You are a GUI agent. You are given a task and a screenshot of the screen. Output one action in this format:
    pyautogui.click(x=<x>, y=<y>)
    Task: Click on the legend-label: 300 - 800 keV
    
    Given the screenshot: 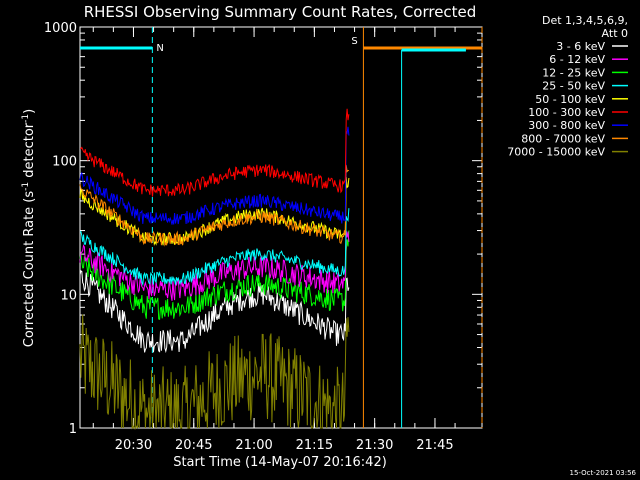 What is the action you would take?
    pyautogui.click(x=566, y=125)
    